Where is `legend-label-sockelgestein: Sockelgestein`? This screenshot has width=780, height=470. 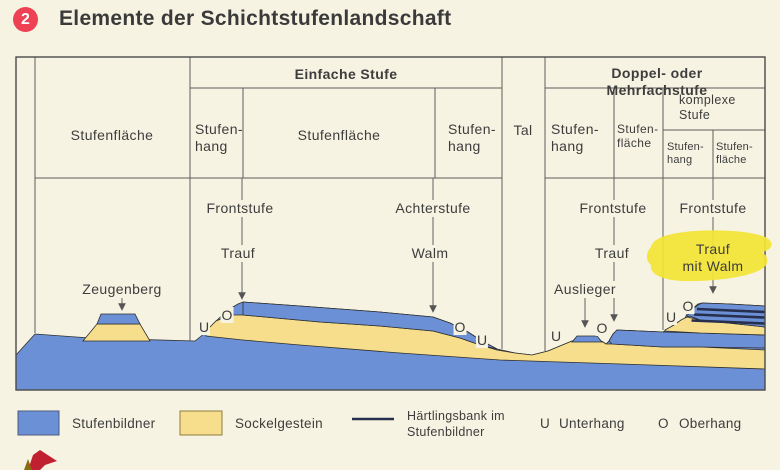 legend-label-sockelgestein: Sockelgestein is located at coordinates (279, 423).